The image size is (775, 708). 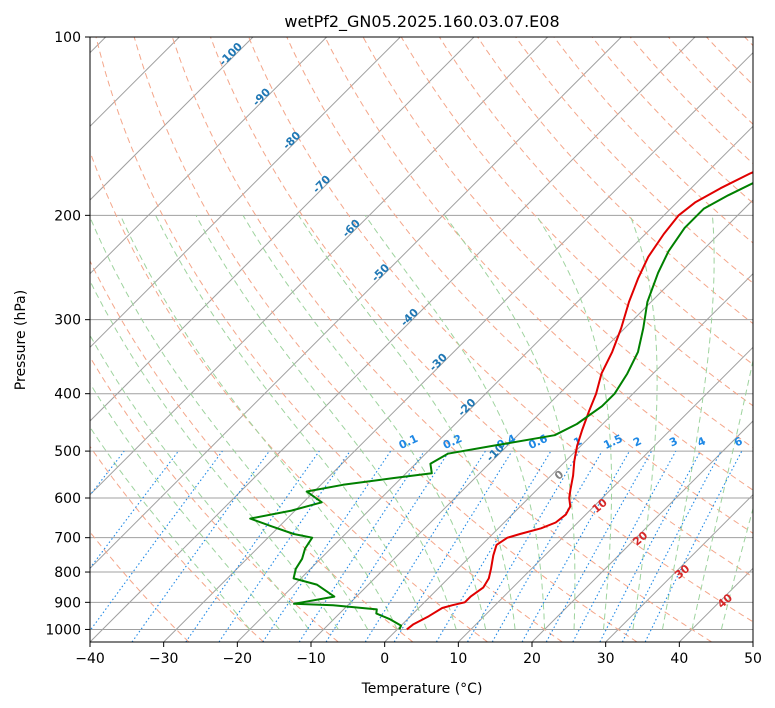 I want to click on y-tick-label: 600, so click(x=67, y=499).